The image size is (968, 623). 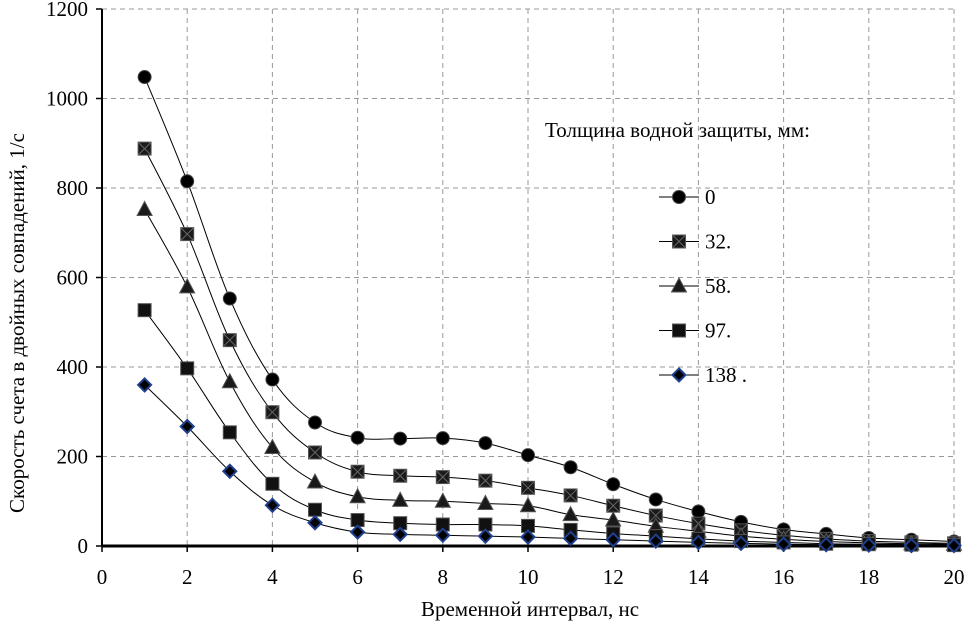 What do you see at coordinates (67, 99) in the screenshot?
I see `y-tick-label: 1000` at bounding box center [67, 99].